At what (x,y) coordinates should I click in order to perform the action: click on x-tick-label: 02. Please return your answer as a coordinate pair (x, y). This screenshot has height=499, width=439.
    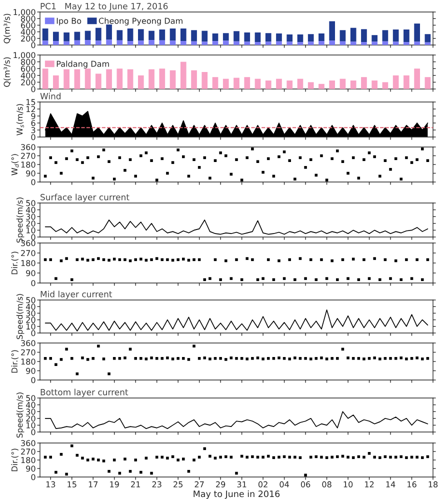
    Looking at the image, I should click on (263, 484).